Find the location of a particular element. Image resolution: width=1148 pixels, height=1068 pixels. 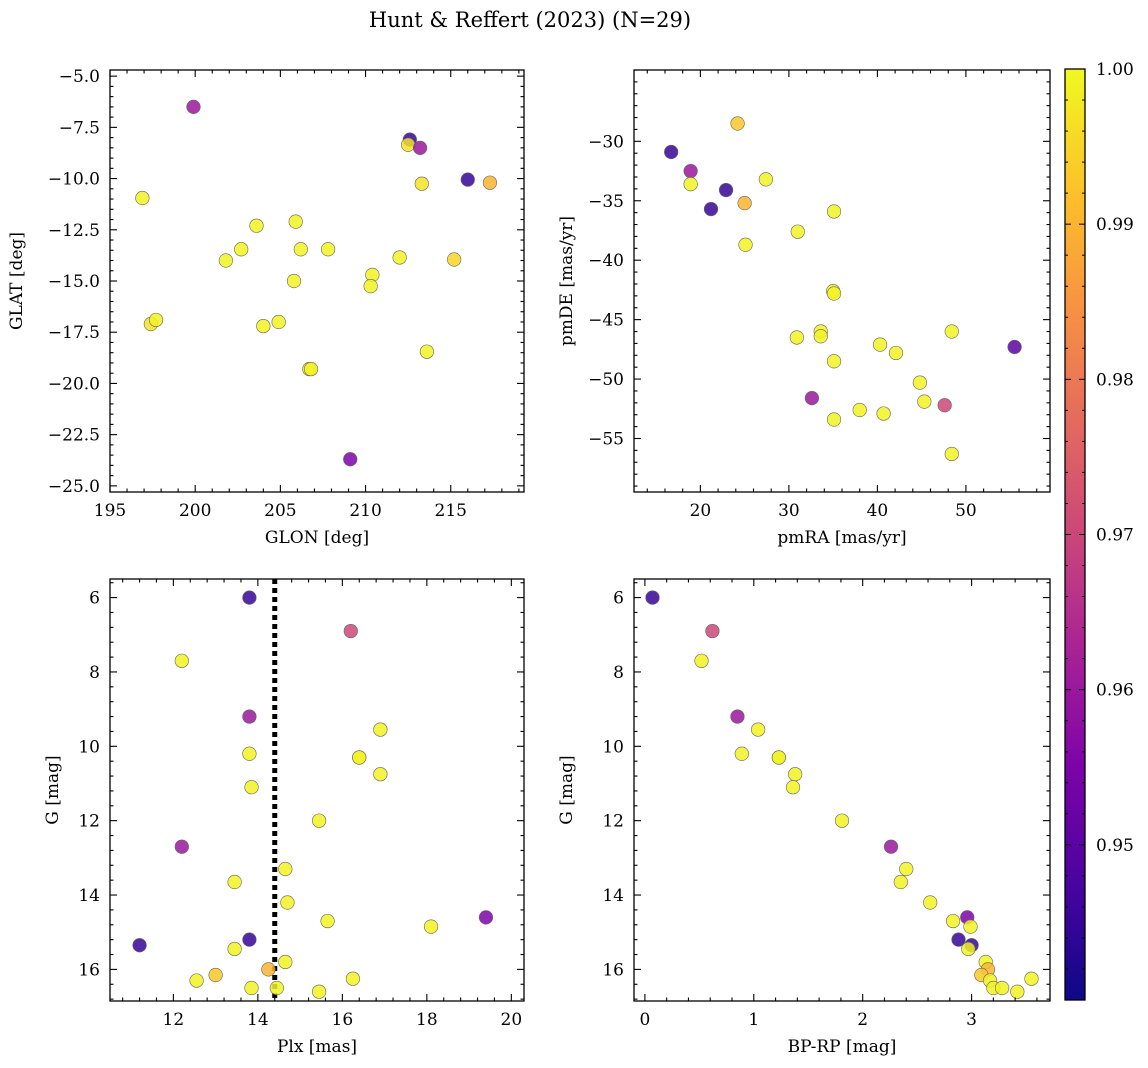

x-tick-label: 210 is located at coordinates (365, 511).